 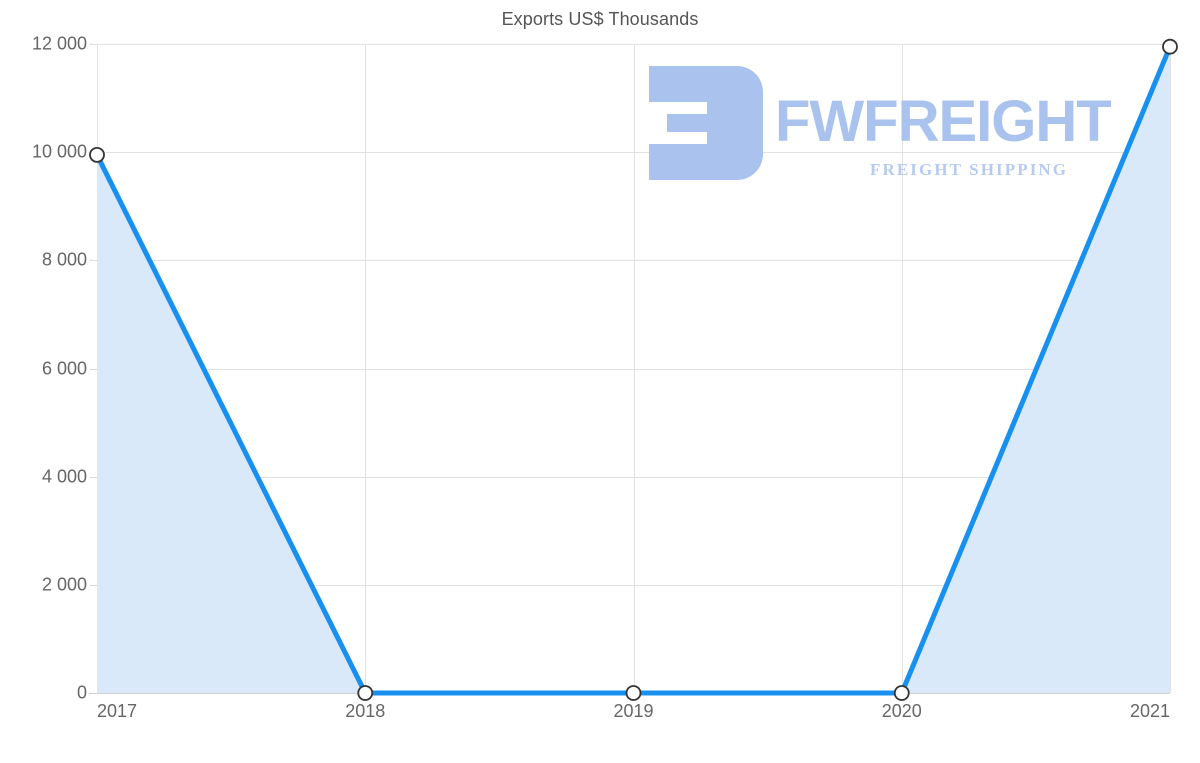 What do you see at coordinates (1149, 711) in the screenshot?
I see `x-axis-tick-label: 2021` at bounding box center [1149, 711].